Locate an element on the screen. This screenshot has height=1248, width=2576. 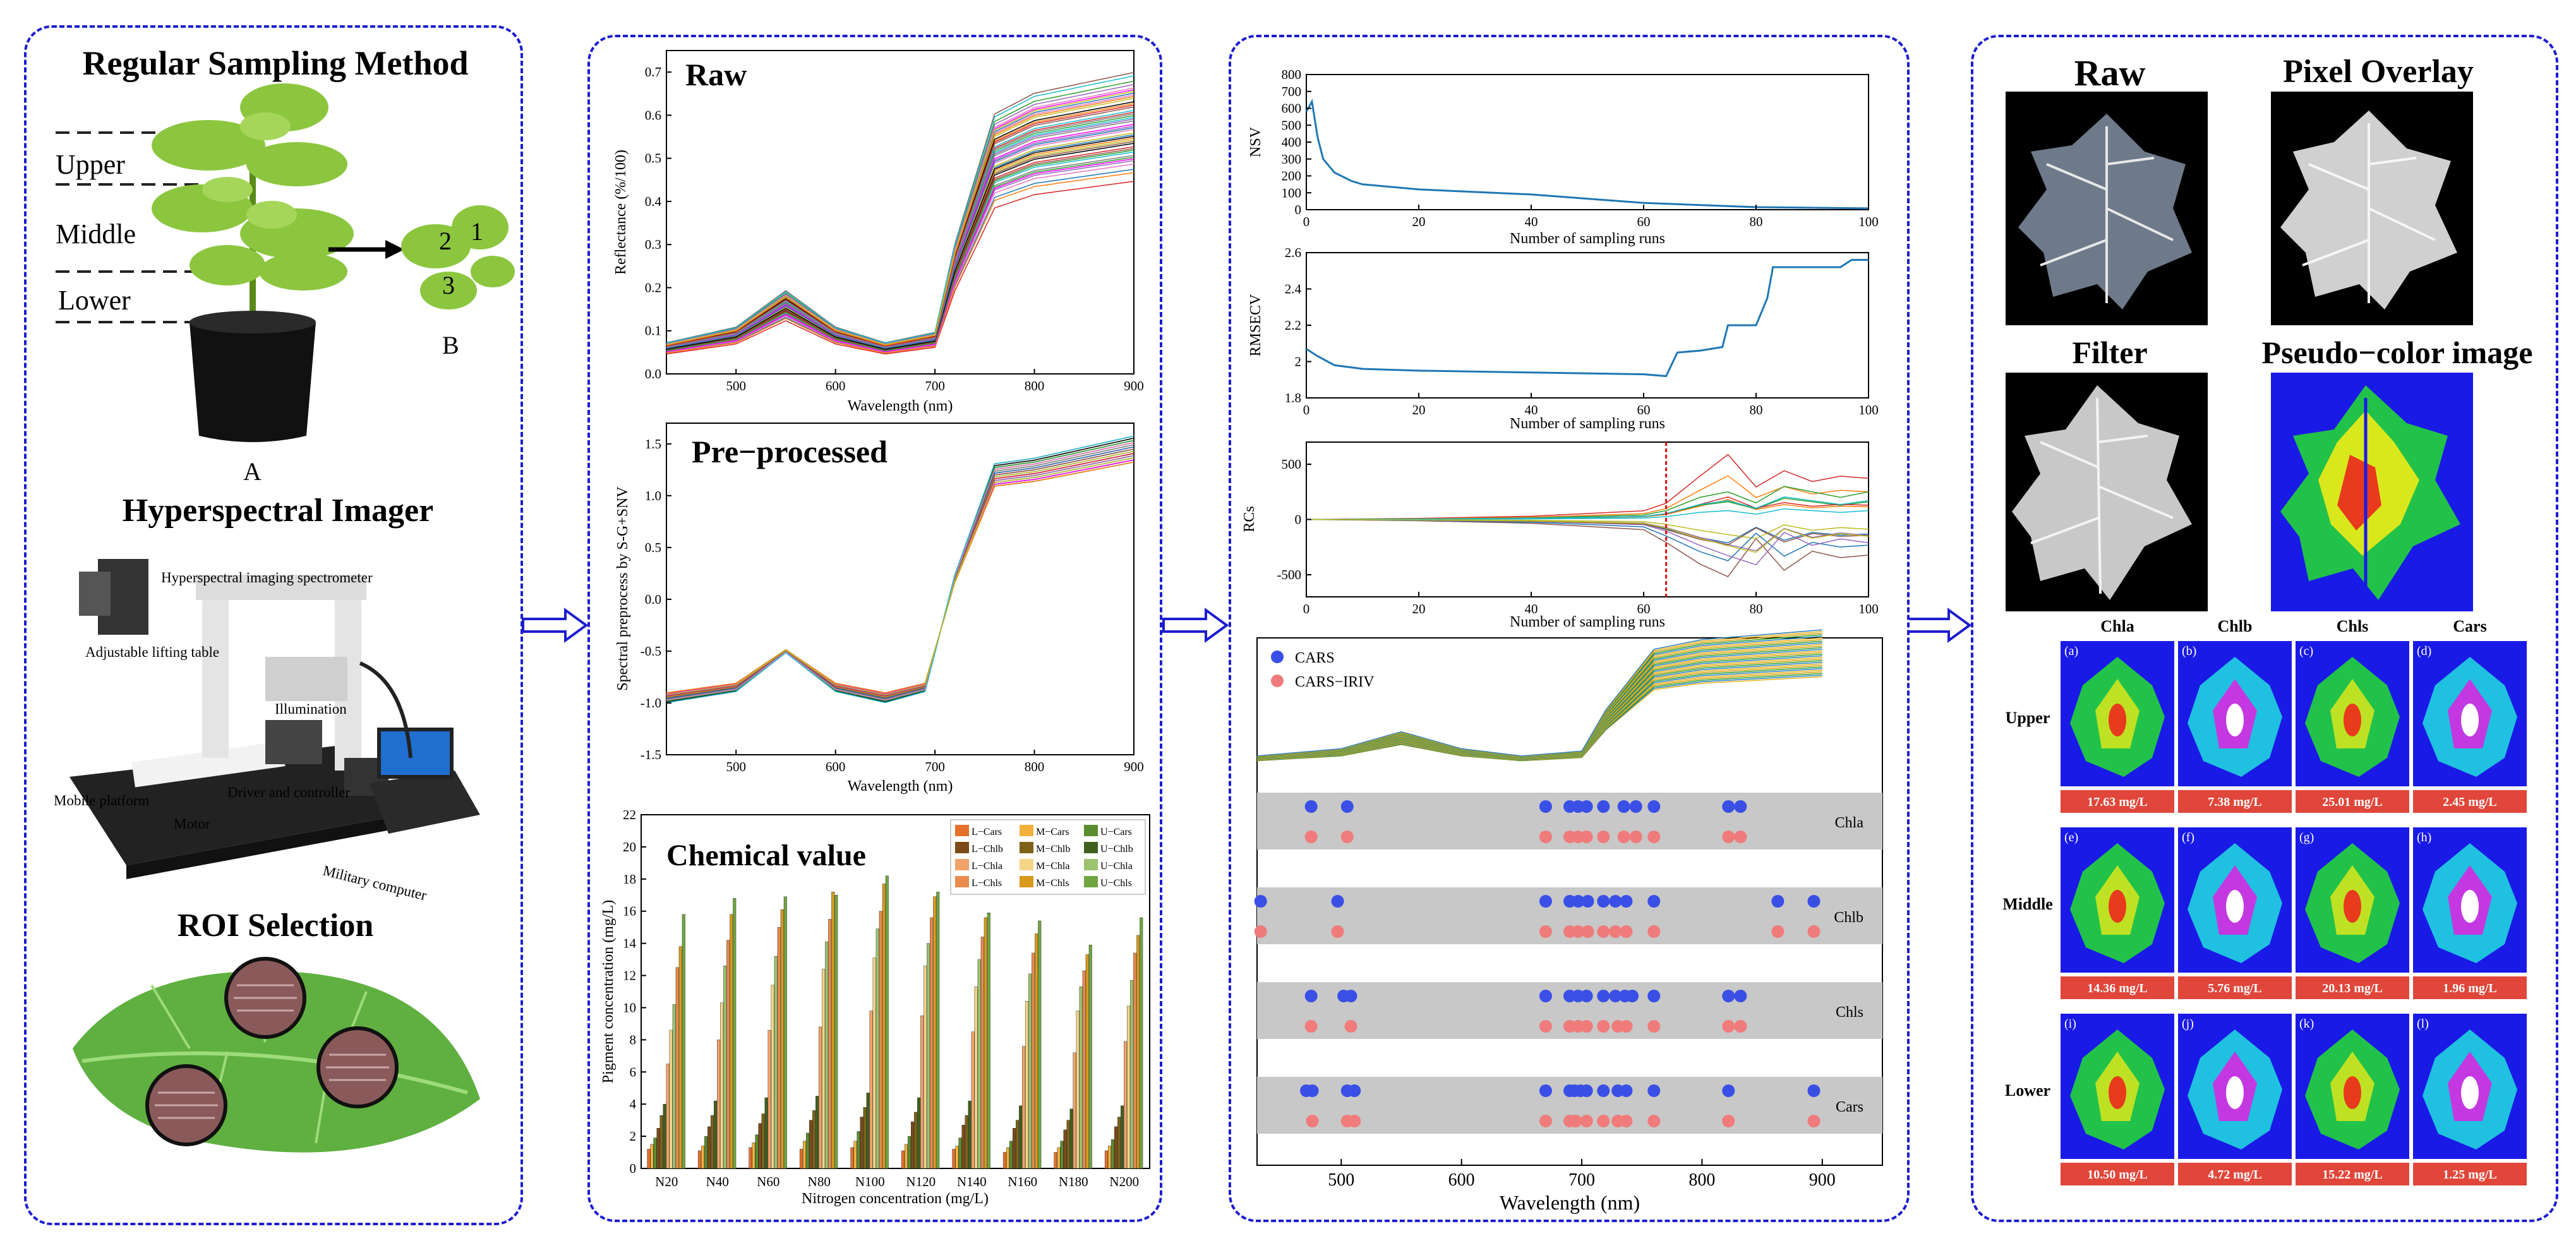
chem-title: Chemical value is located at coordinates (766, 855).